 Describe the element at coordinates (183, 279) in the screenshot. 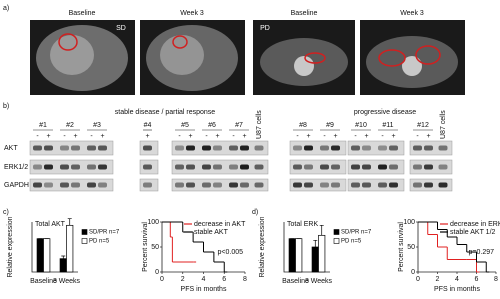

I see `x-tick-label: 2` at that location.